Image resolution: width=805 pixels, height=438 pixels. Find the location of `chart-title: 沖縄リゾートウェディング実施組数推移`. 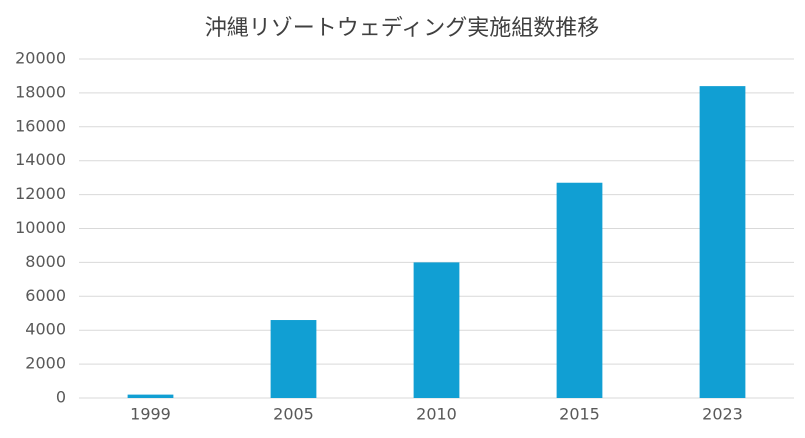

chart-title: 沖縄リゾートウェディング実施組数推移 is located at coordinates (402, 28).